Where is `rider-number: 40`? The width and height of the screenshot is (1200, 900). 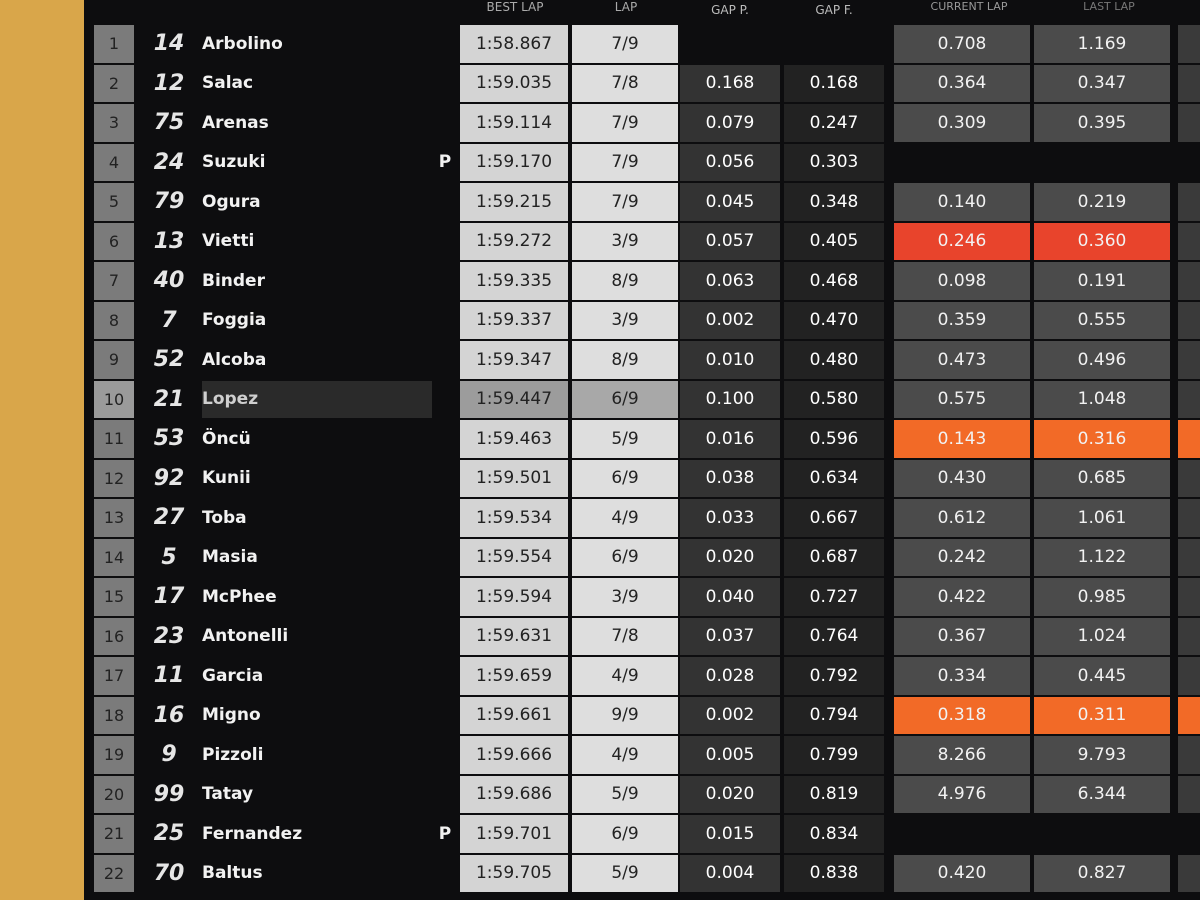
rider-number: 40 is located at coordinates (169, 281).